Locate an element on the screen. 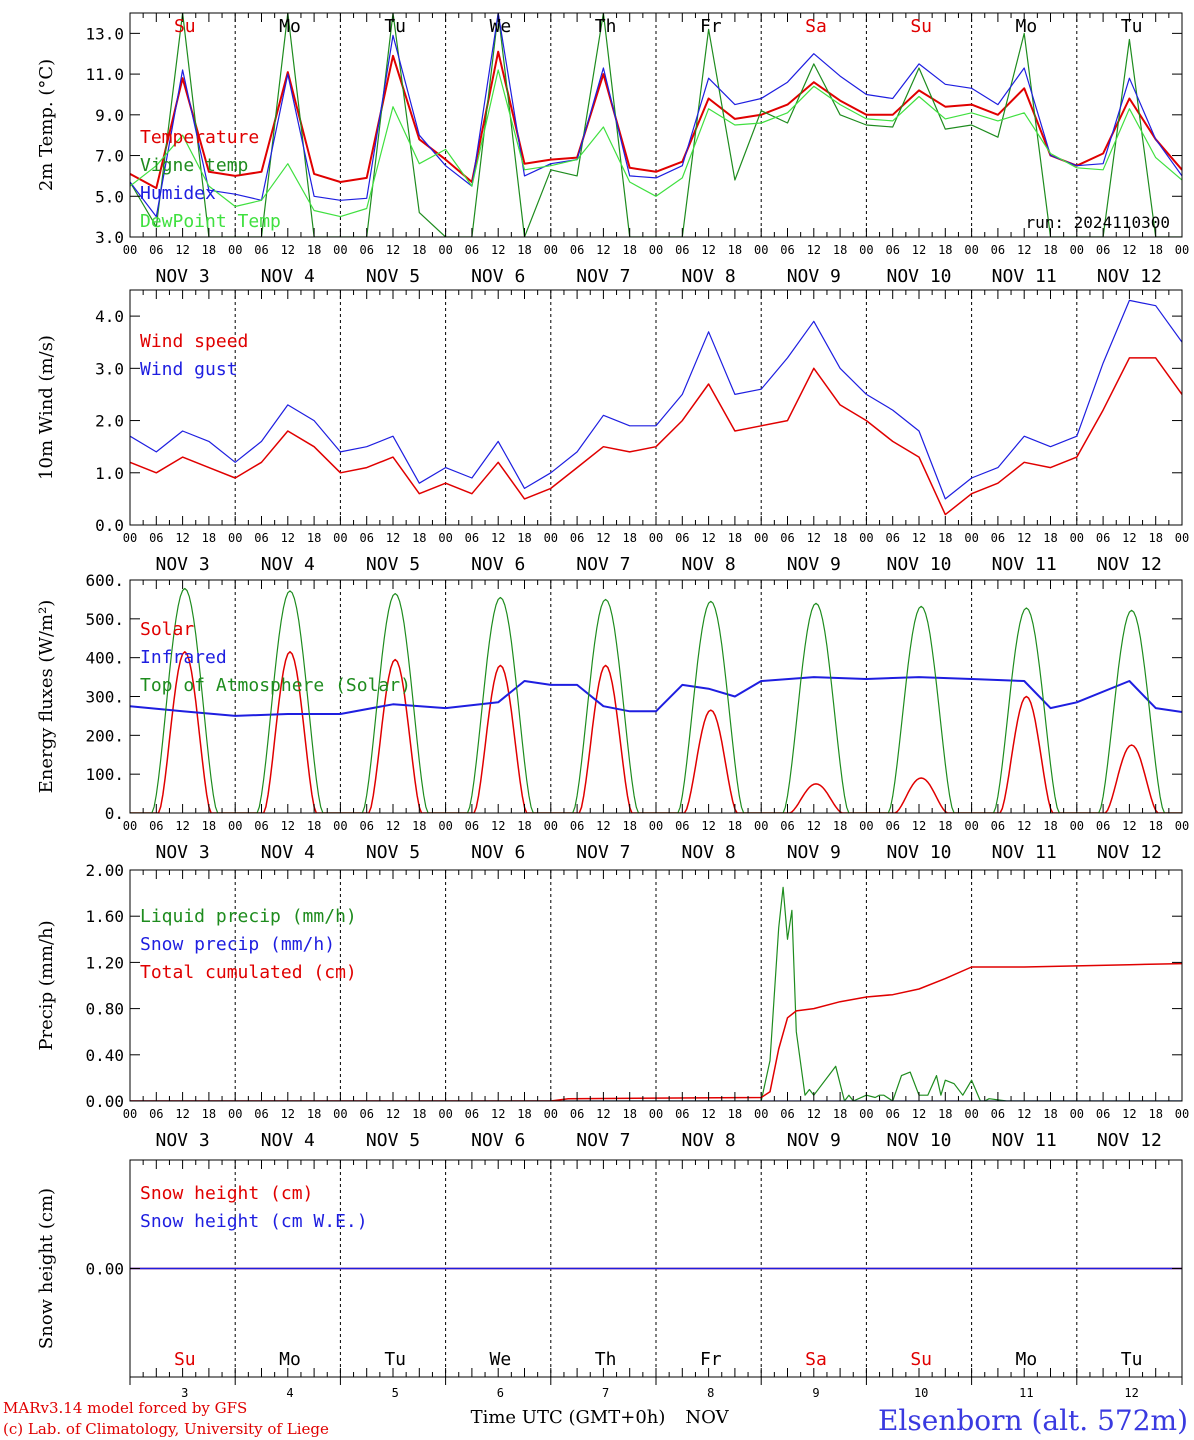  legend-entry: Snow precip (mm/h) is located at coordinates (237, 944).